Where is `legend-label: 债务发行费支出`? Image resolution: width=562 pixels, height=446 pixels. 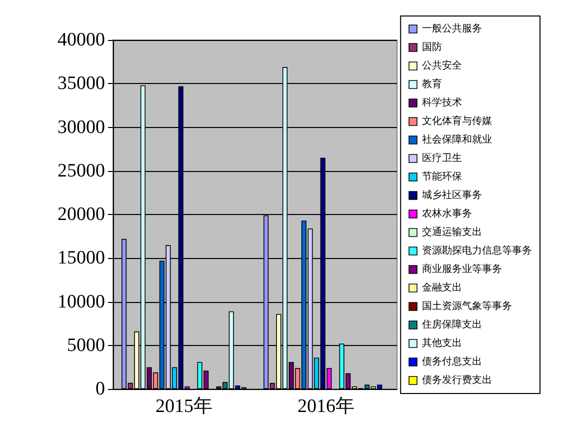
legend-label: 债务发行费支出 is located at coordinates (457, 380).